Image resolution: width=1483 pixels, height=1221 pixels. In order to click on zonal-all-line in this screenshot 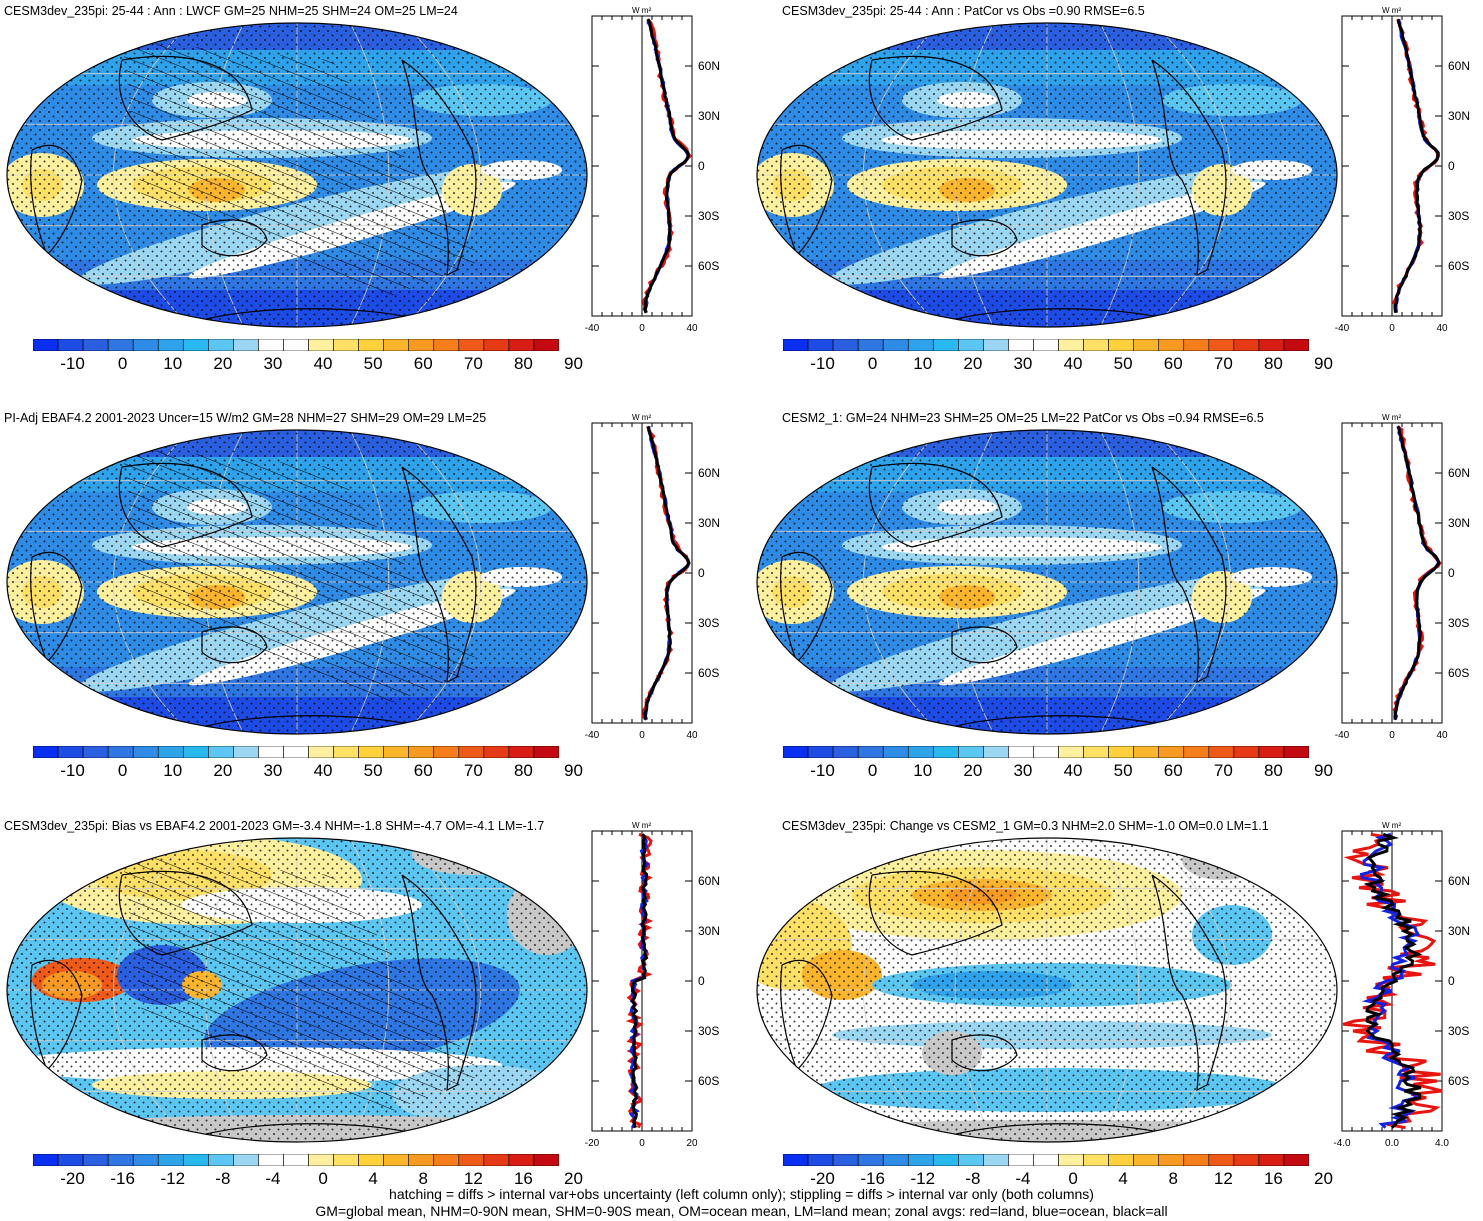, I will do `click(667, 572)`.